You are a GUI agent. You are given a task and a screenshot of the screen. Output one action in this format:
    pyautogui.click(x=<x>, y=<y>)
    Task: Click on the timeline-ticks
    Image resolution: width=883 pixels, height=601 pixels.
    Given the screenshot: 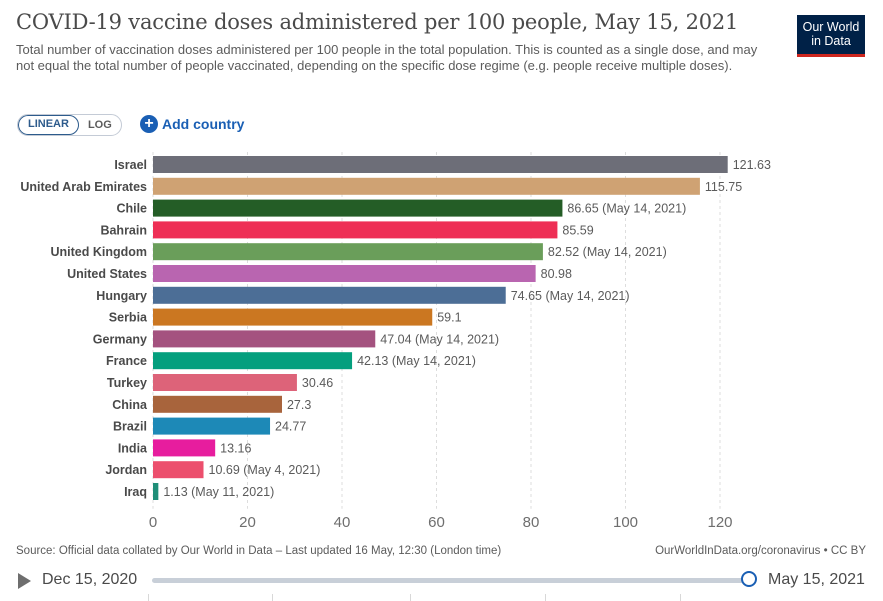 What is the action you would take?
    pyautogui.click(x=441, y=597)
    